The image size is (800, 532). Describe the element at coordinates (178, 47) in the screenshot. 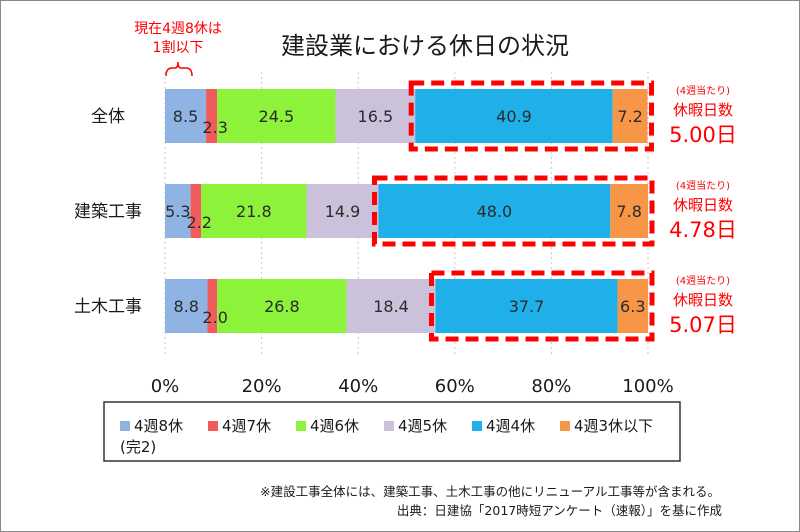

I see `top-note-line-2: 1割以下` at that location.